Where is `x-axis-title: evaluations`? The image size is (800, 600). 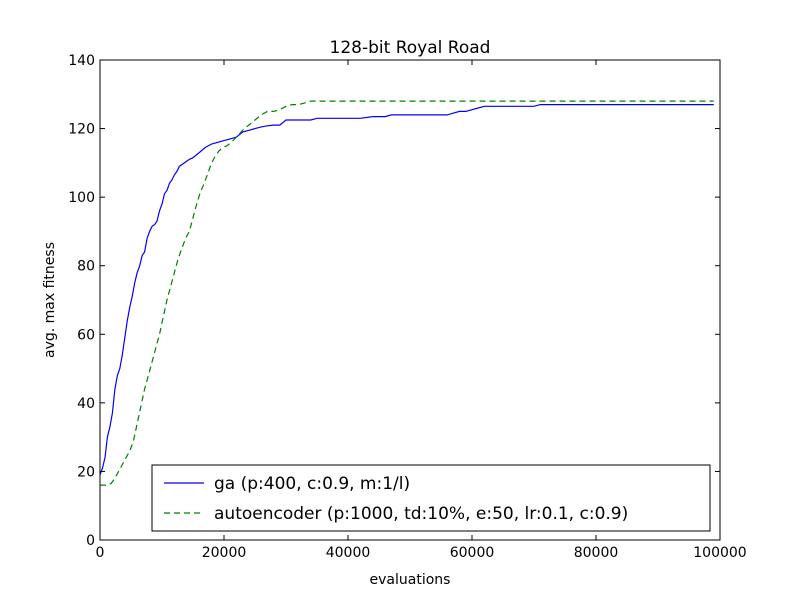
x-axis-title: evaluations is located at coordinates (410, 580).